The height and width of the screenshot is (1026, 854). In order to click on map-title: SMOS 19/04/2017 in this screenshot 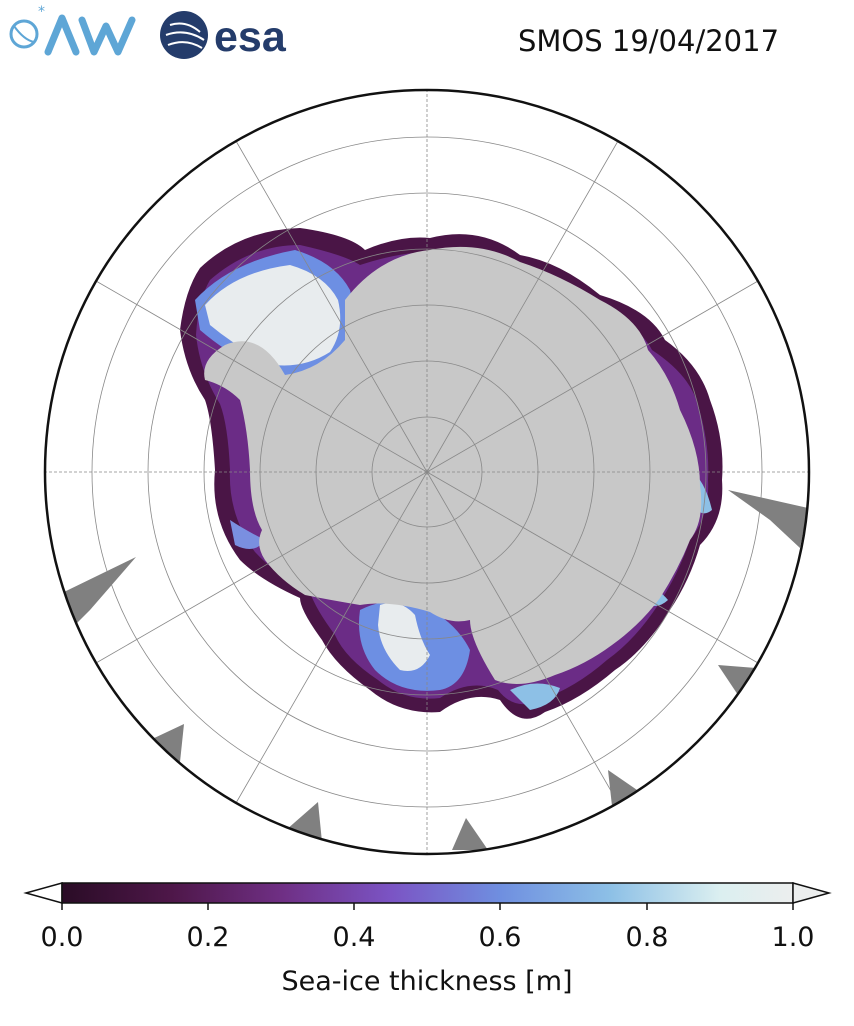, I will do `click(649, 41)`.